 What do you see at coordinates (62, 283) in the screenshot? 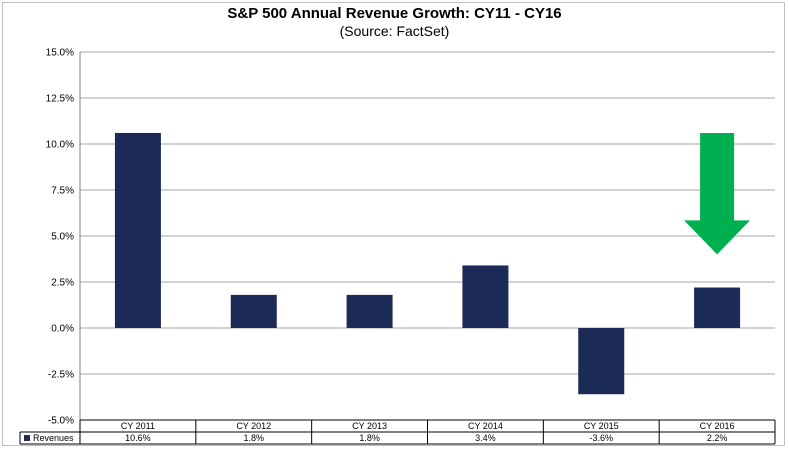
I see `y-tick-label: 2.5%` at bounding box center [62, 283].